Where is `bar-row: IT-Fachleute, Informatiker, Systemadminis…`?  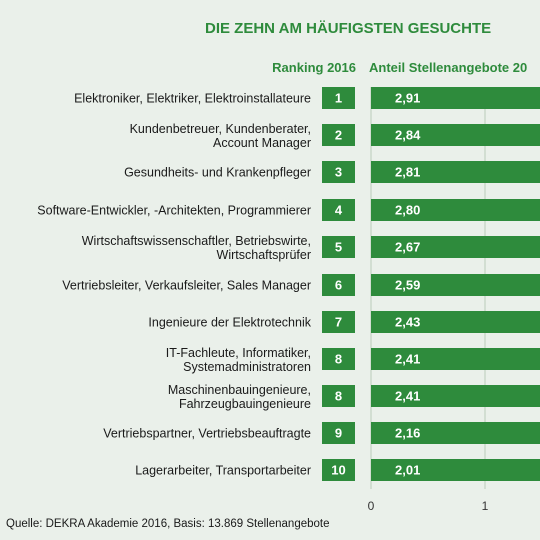 bar-row: IT-Fachleute, Informatiker, Systemadminis… is located at coordinates (353, 360).